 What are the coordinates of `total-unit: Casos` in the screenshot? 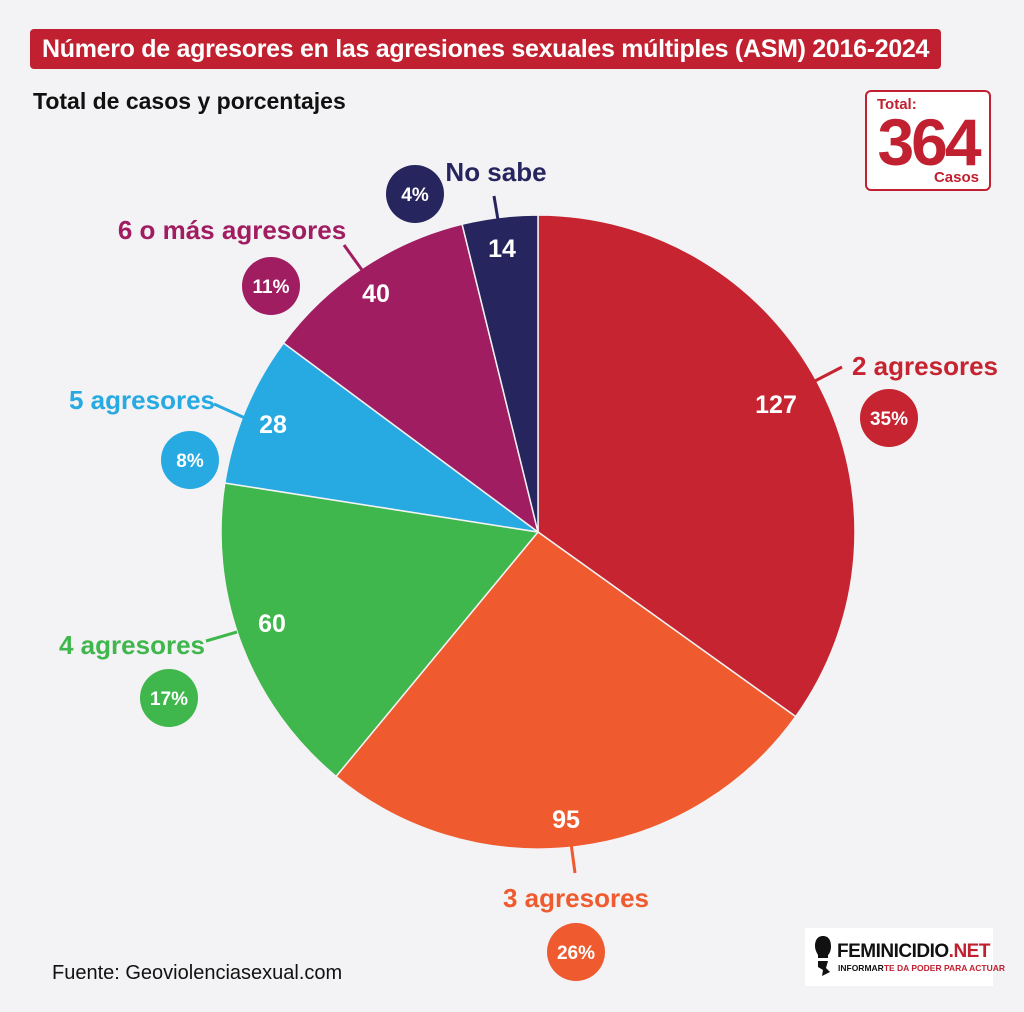 It's located at (956, 177).